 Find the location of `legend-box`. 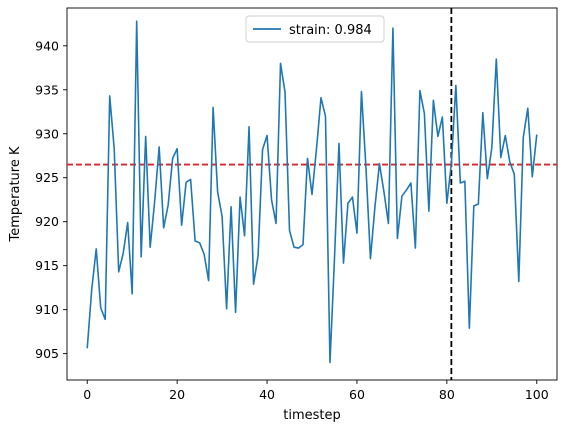

legend-box is located at coordinates (315, 29).